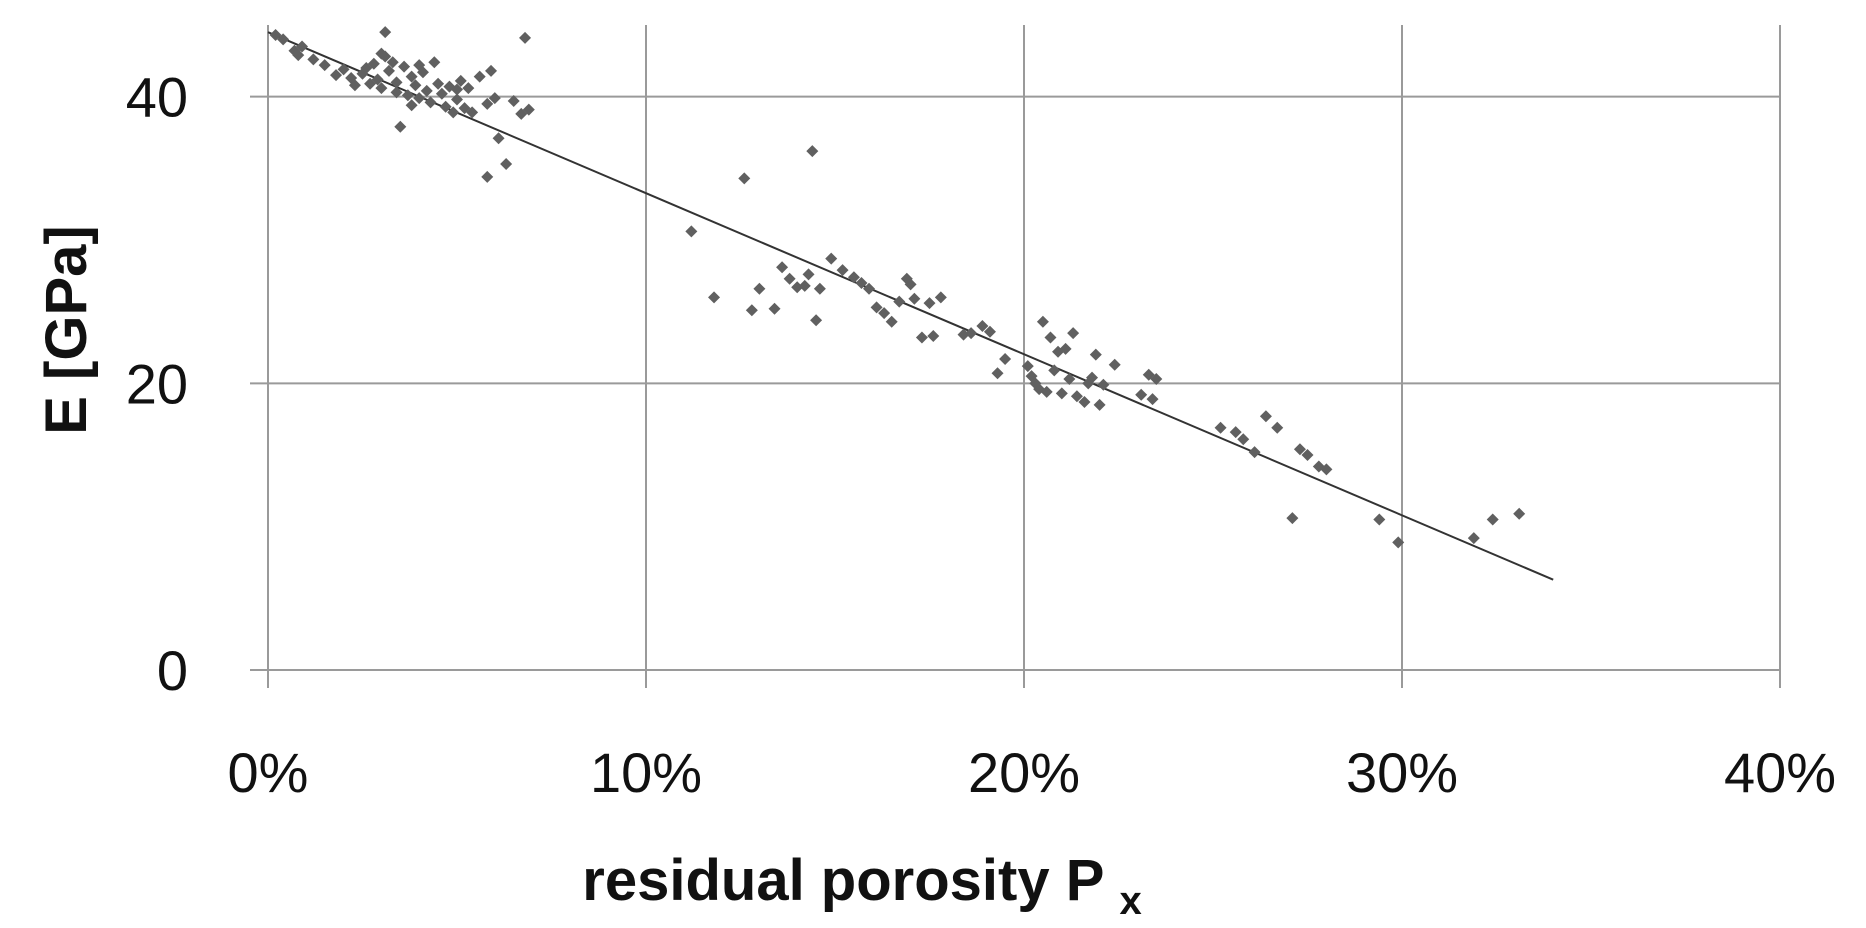 This screenshot has width=1866, height=928. Describe the element at coordinates (66, 330) in the screenshot. I see `y-axis-title: E [GPa]` at that location.